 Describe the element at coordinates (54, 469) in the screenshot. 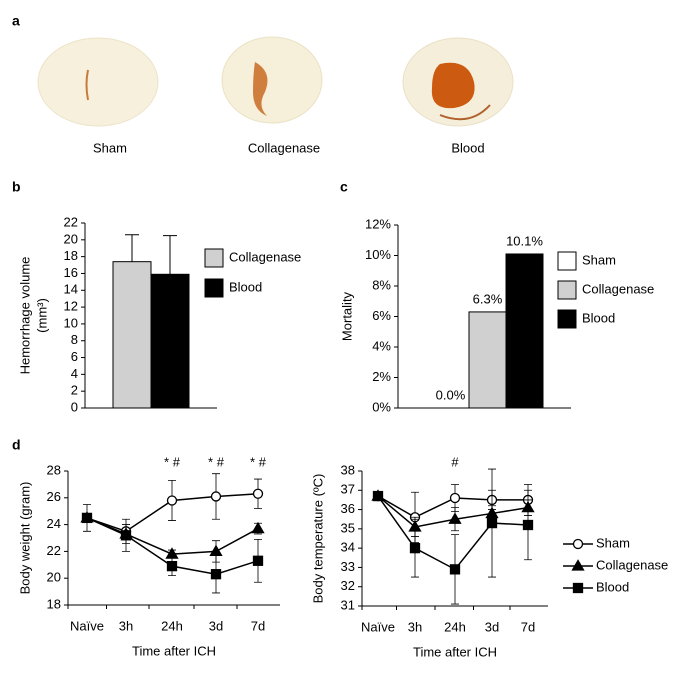

I see `y-tick-label: 28` at that location.